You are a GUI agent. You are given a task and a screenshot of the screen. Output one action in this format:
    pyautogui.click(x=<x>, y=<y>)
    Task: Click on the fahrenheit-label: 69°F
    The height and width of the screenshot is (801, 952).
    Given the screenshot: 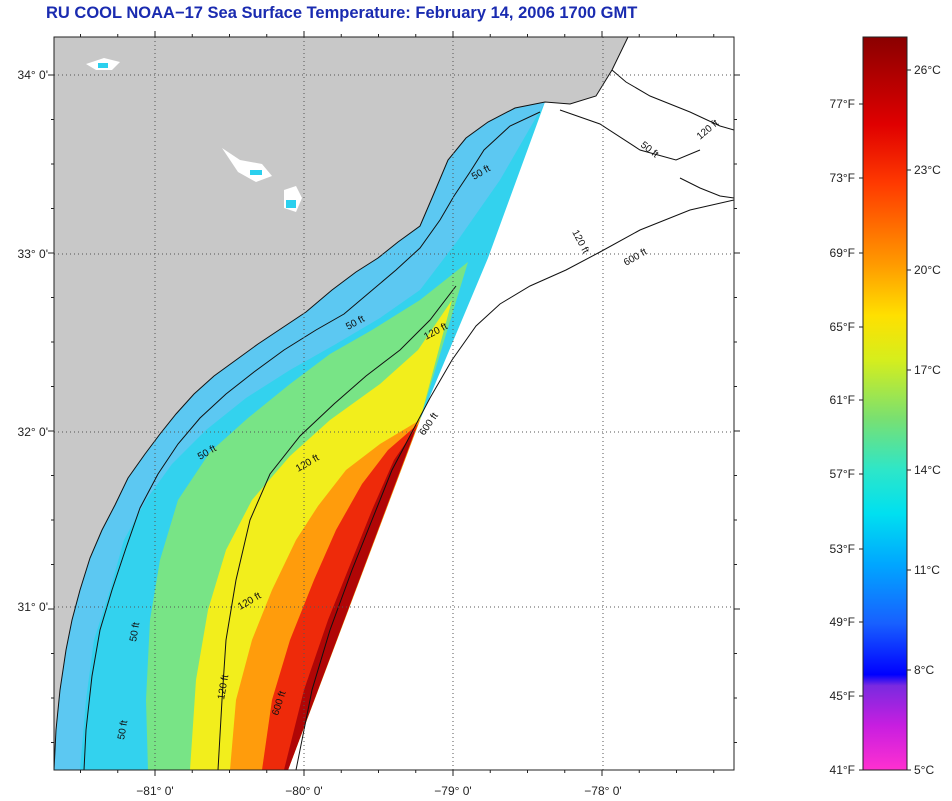 What is the action you would take?
    pyautogui.click(x=842, y=253)
    